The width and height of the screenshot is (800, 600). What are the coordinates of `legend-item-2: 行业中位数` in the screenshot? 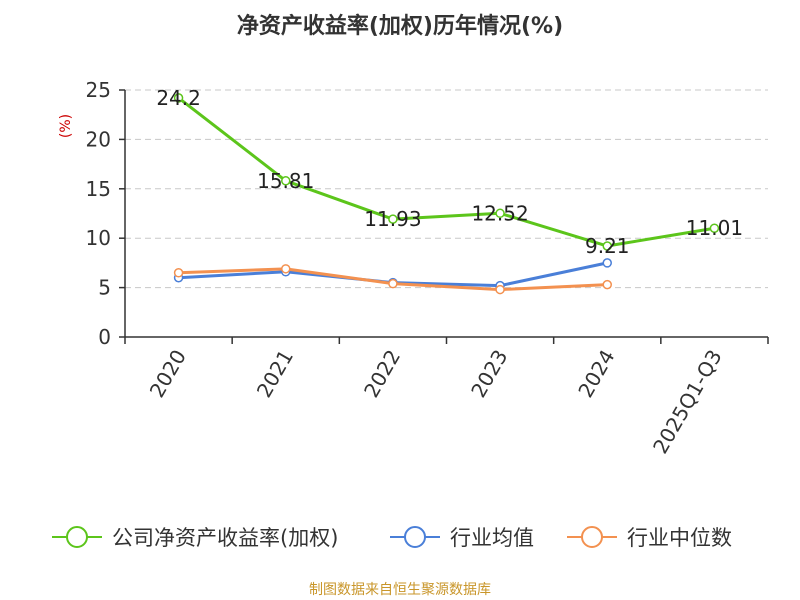 It's located at (649, 538).